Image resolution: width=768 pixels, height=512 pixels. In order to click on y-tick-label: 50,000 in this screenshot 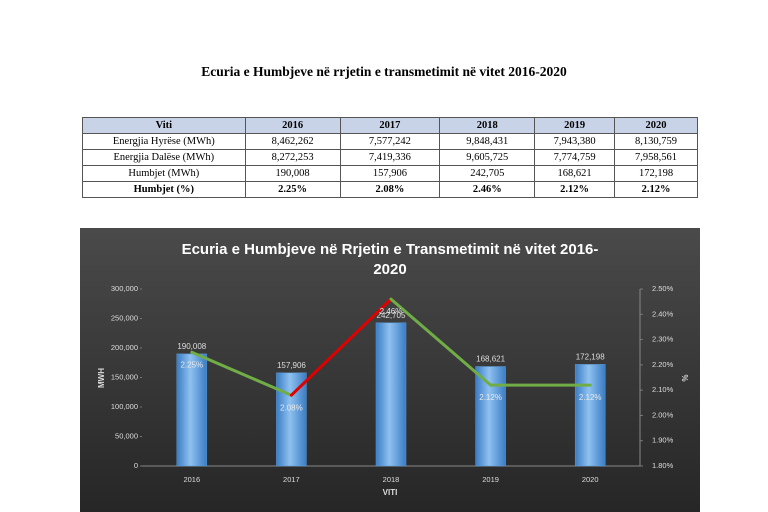, I will do `click(126, 435)`.